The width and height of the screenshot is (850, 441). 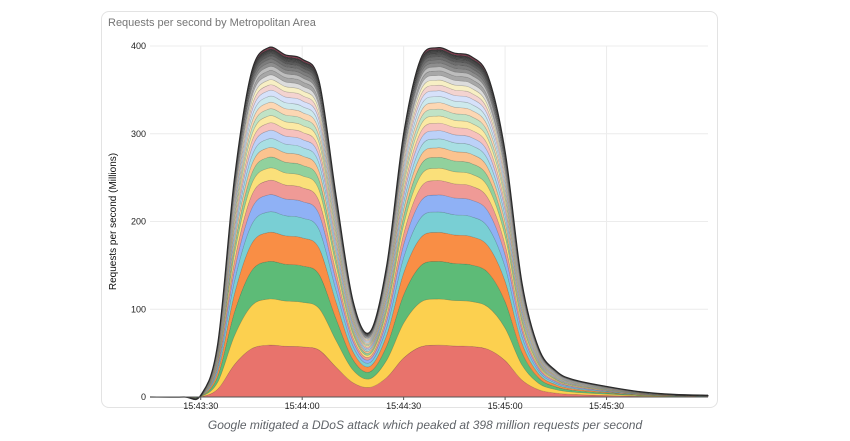 I want to click on y-tick-label: 400, so click(x=138, y=46).